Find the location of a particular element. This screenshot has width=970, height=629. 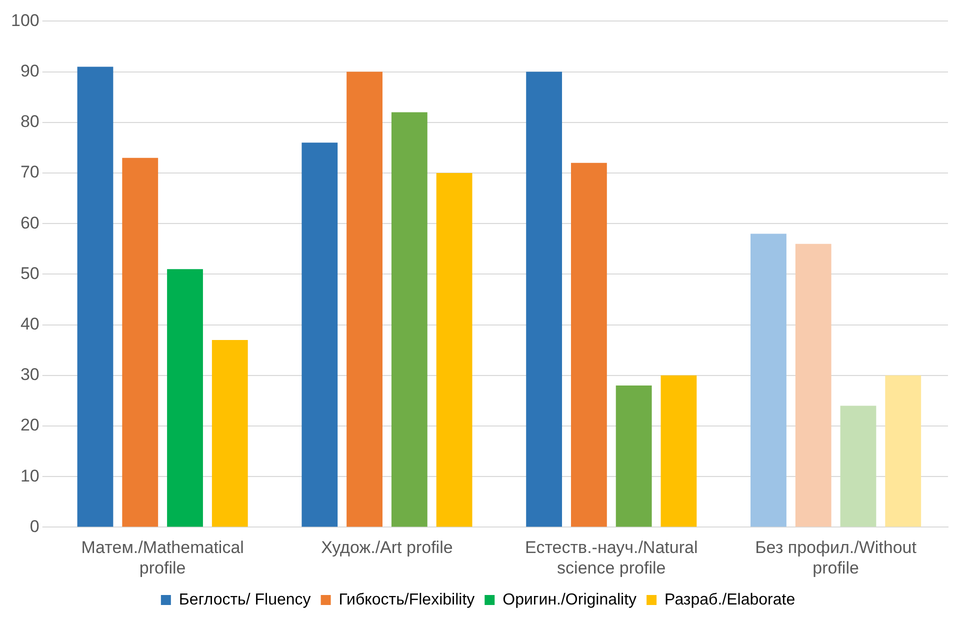

y-tick-label: 0 is located at coordinates (35, 526).